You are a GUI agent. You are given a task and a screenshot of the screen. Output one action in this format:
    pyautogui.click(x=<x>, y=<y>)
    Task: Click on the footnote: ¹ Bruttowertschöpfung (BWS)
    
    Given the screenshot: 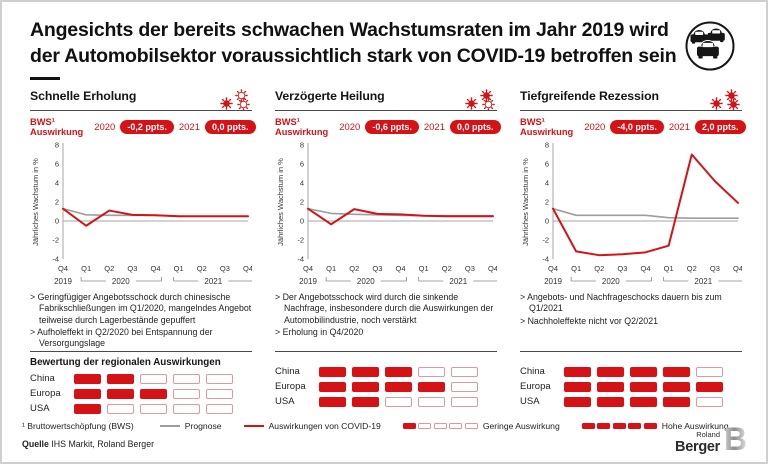 What is the action you would take?
    pyautogui.click(x=78, y=426)
    